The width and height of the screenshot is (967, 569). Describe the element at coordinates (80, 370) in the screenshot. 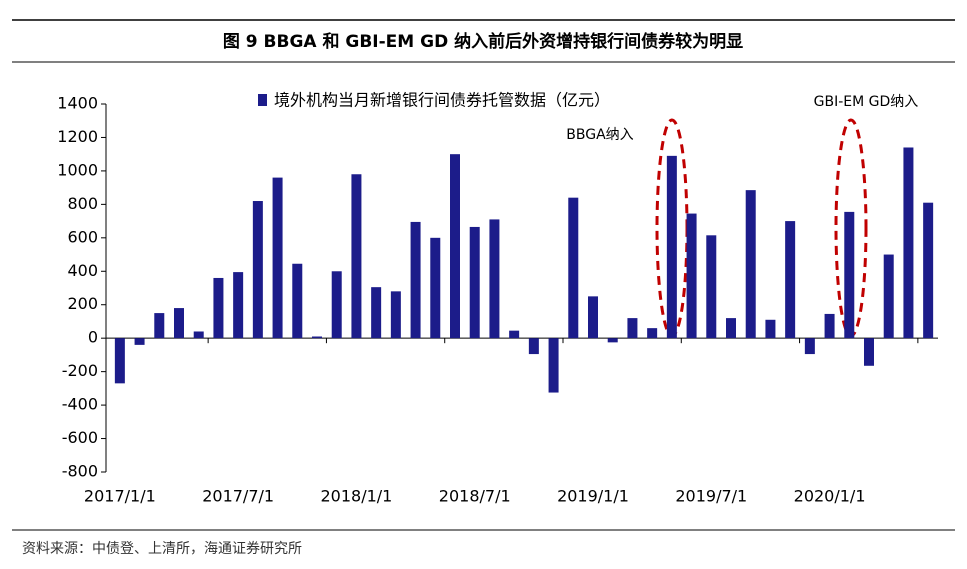

I see `y-tick-label: -200` at that location.